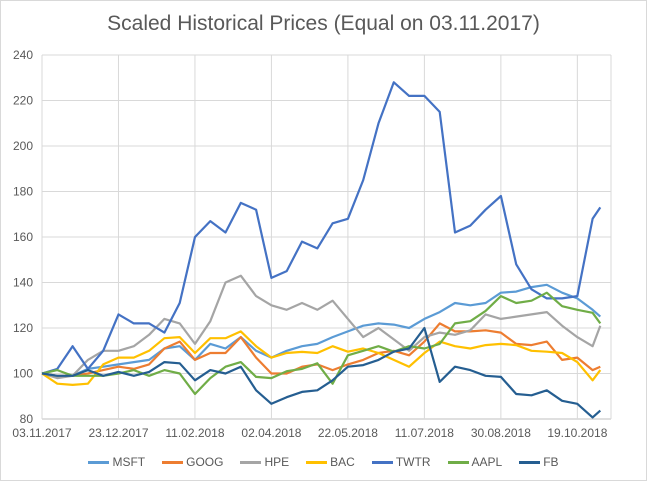 The width and height of the screenshot is (647, 481). I want to click on legend-item-fb: FB, so click(539, 462).